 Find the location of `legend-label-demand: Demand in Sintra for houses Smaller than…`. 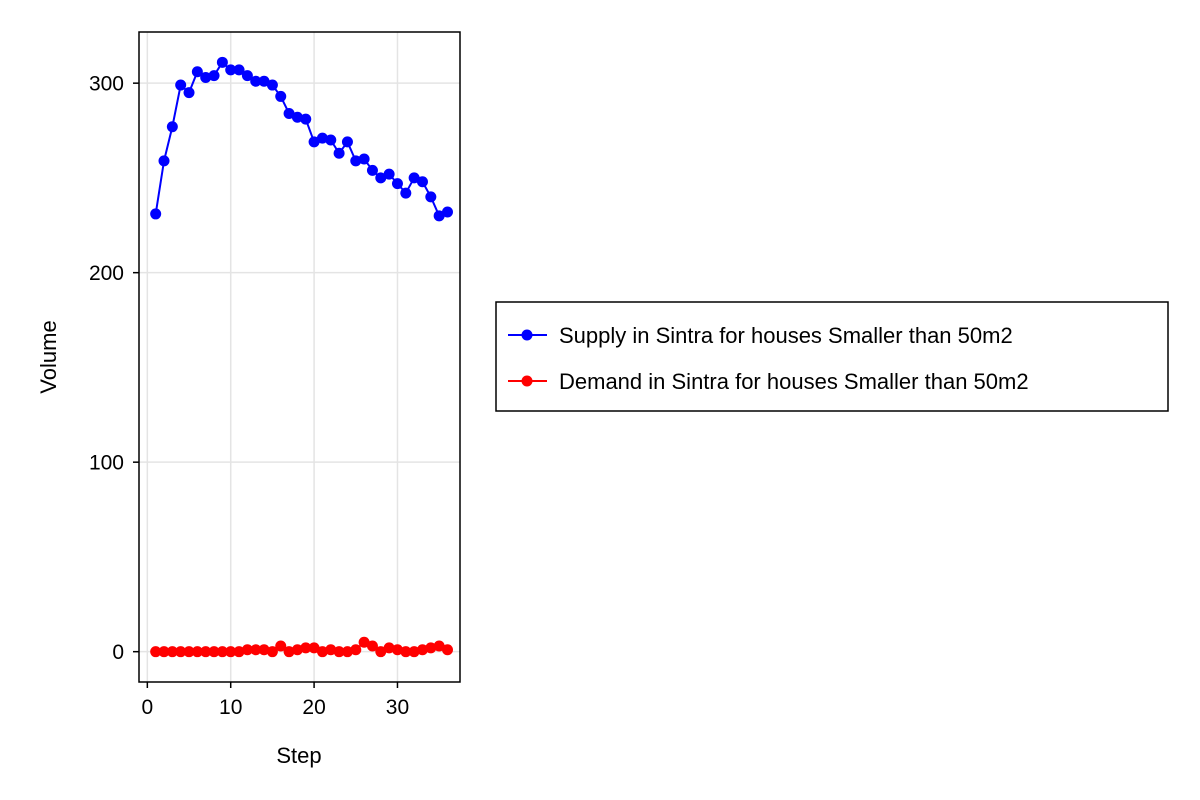

legend-label-demand: Demand in Sintra for houses Smaller than… is located at coordinates (794, 381).